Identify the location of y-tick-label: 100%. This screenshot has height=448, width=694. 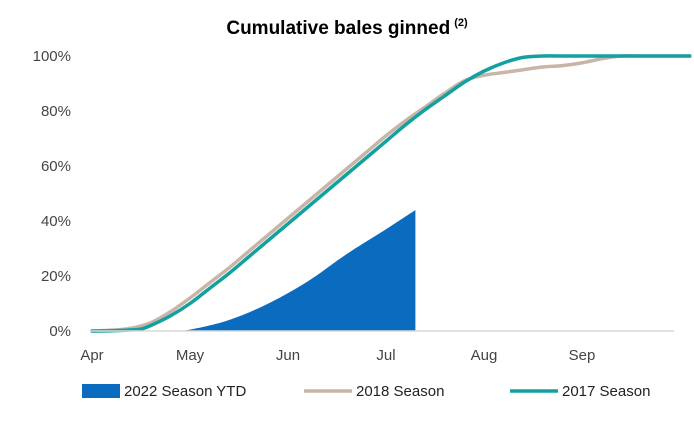
(52, 56).